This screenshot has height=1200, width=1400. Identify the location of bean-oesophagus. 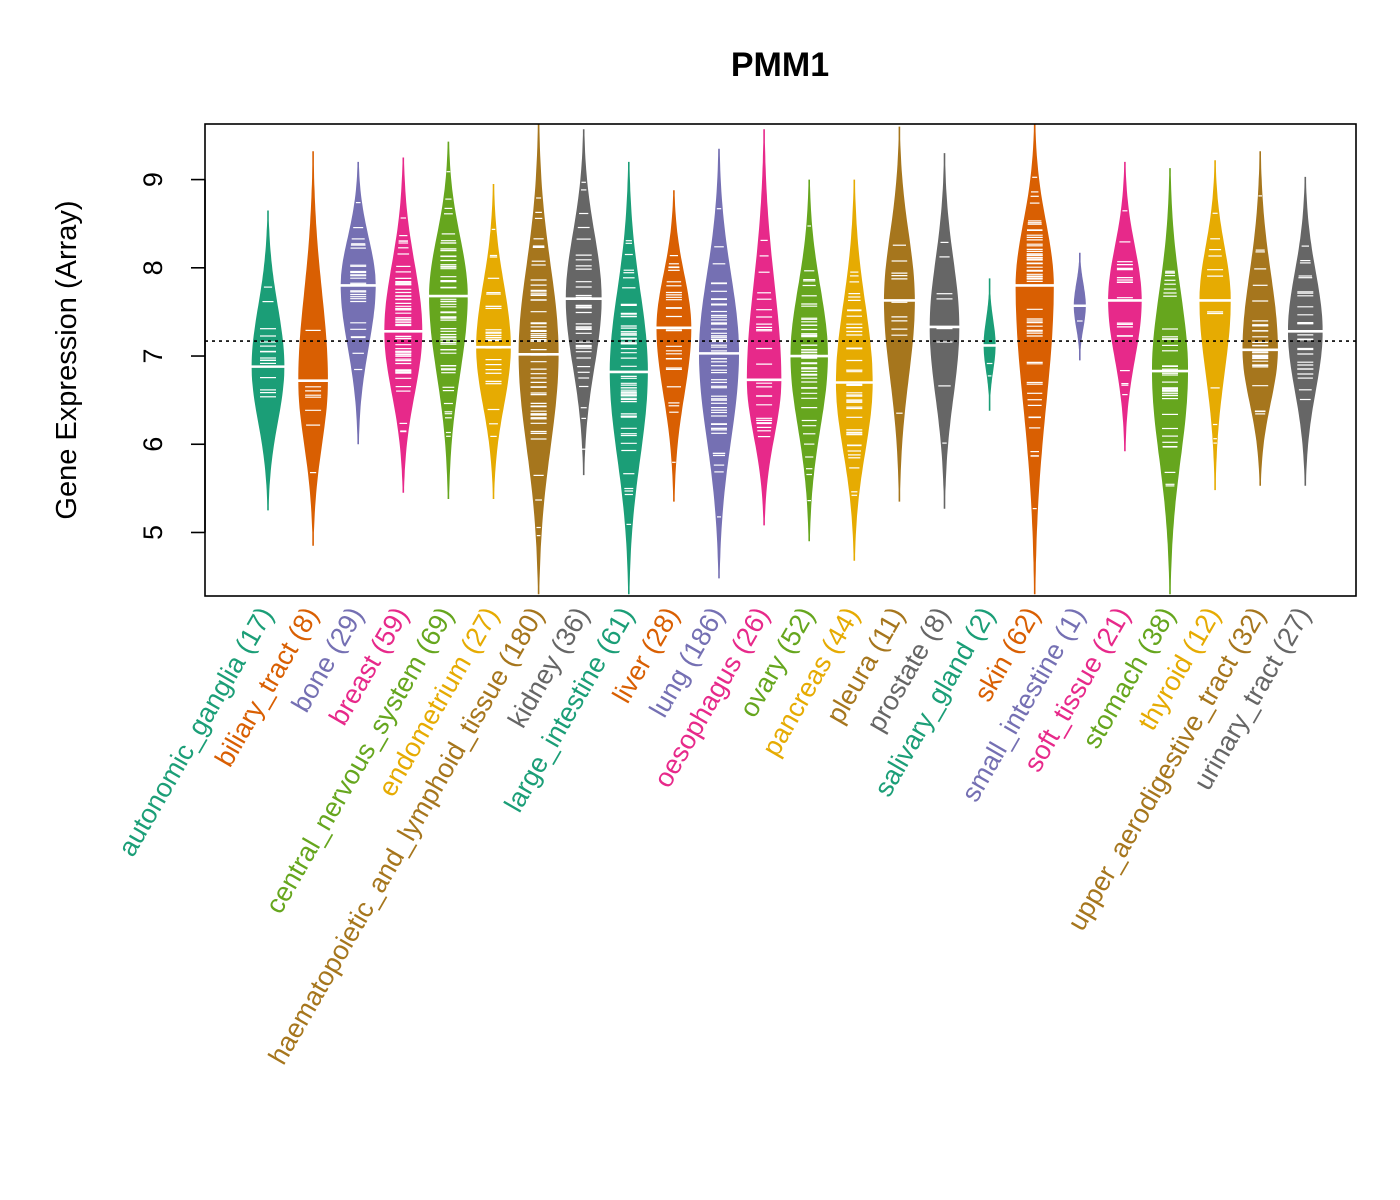
(764, 327).